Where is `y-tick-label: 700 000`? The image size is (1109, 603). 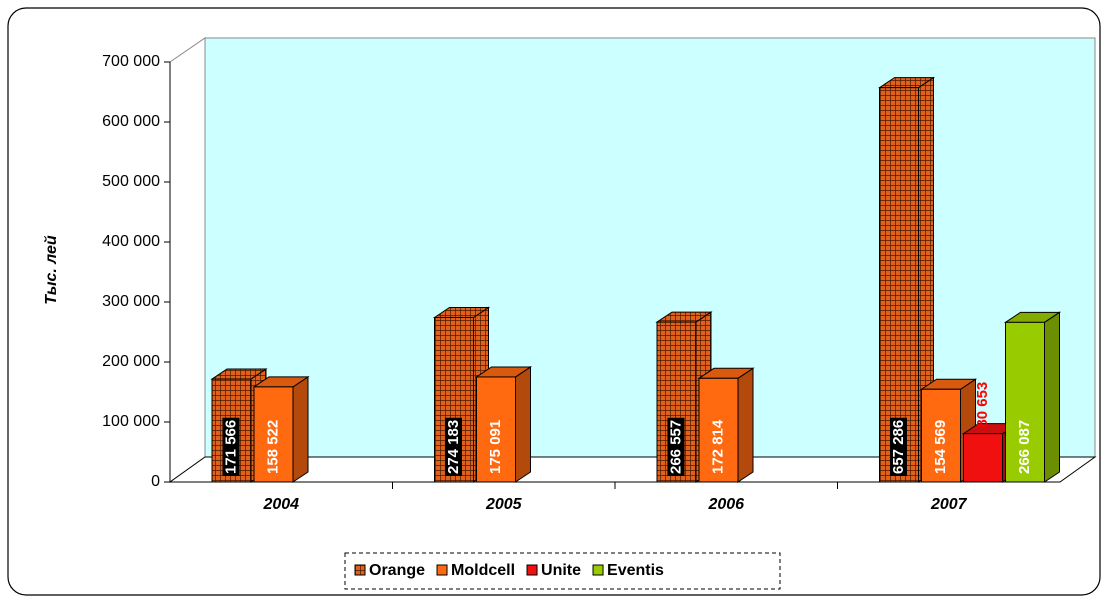 y-tick-label: 700 000 is located at coordinates (131, 61).